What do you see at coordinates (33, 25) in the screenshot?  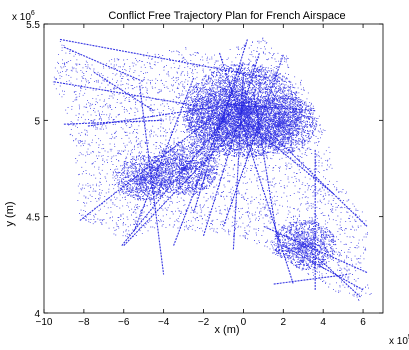 I see `y-tick-label: 5.5` at bounding box center [33, 25].